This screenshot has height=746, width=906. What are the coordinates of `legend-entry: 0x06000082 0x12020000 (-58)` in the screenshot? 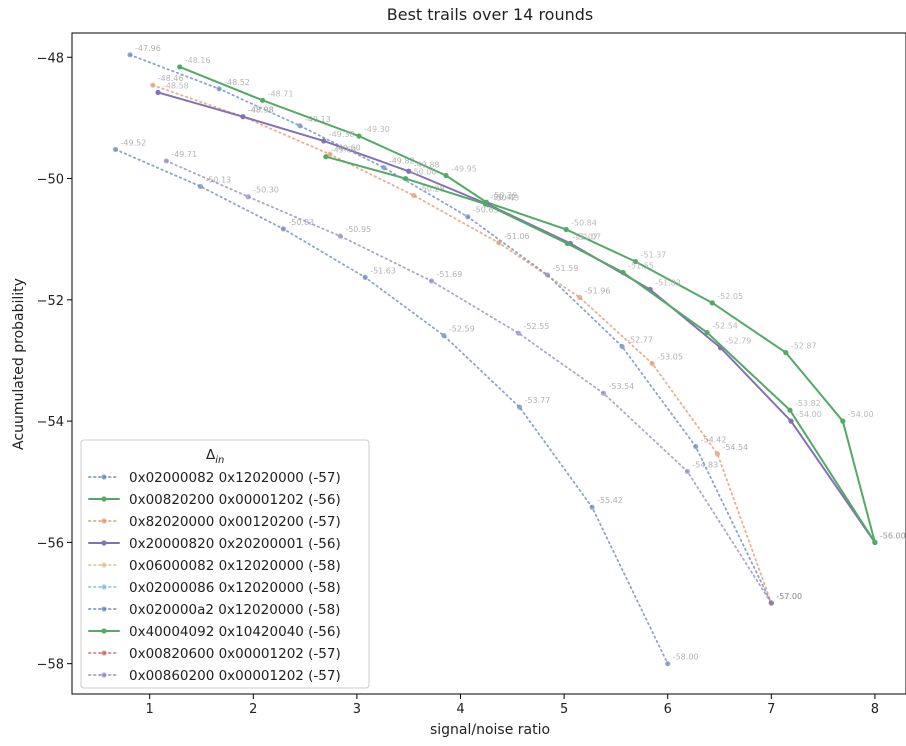 It's located at (235, 566).